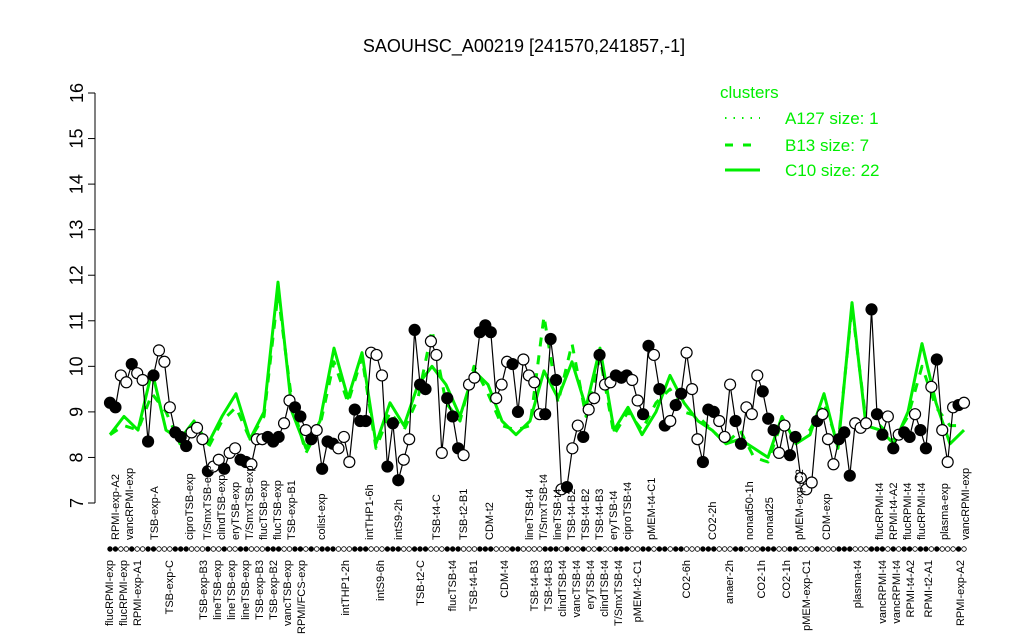 This screenshot has width=1024, height=640. What do you see at coordinates (572, 514) in the screenshot?
I see `x-tick-label: TSB-t4-B2` at bounding box center [572, 514].